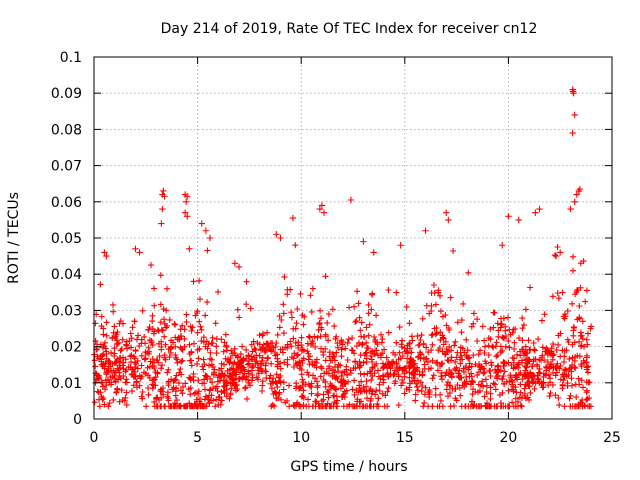 This screenshot has height=480, width=640. Describe the element at coordinates (197, 438) in the screenshot. I see `x-tick-label: 5` at that location.